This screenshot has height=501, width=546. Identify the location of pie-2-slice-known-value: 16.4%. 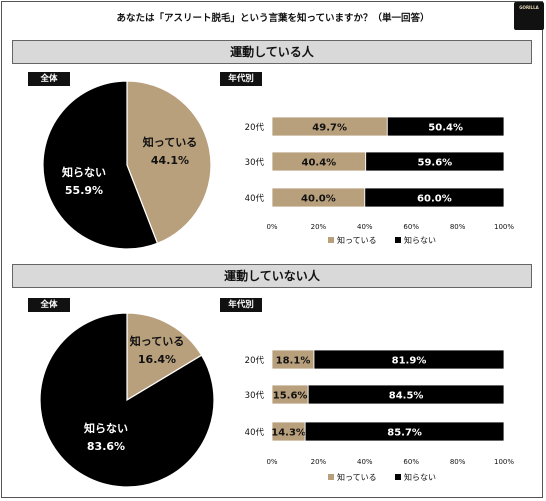
(157, 359).